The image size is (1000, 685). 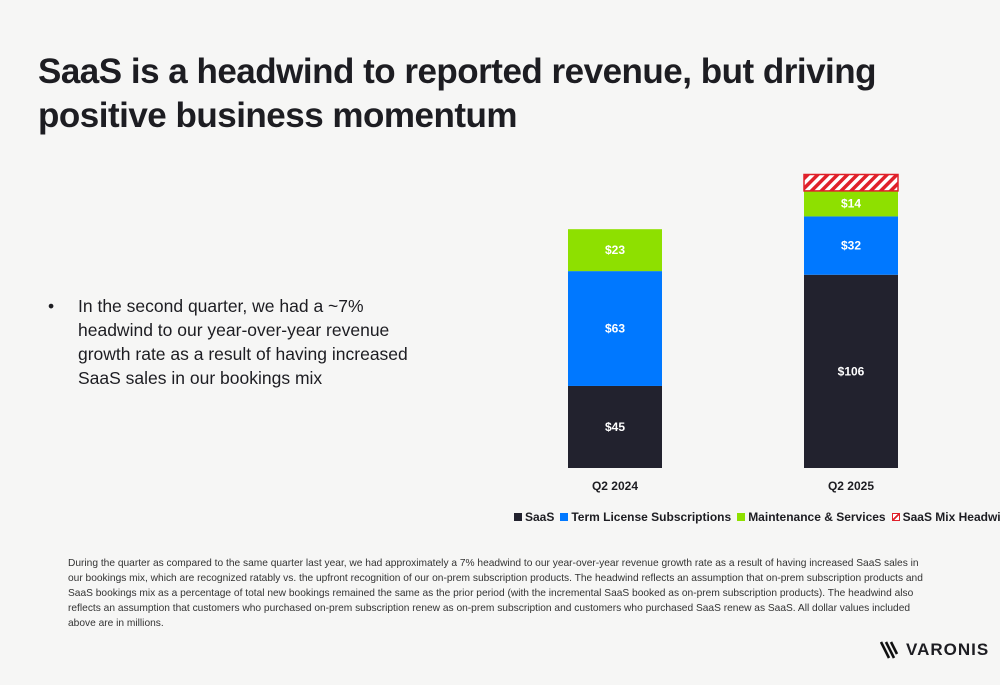 I want to click on logo-text: VARONIS, so click(x=948, y=649).